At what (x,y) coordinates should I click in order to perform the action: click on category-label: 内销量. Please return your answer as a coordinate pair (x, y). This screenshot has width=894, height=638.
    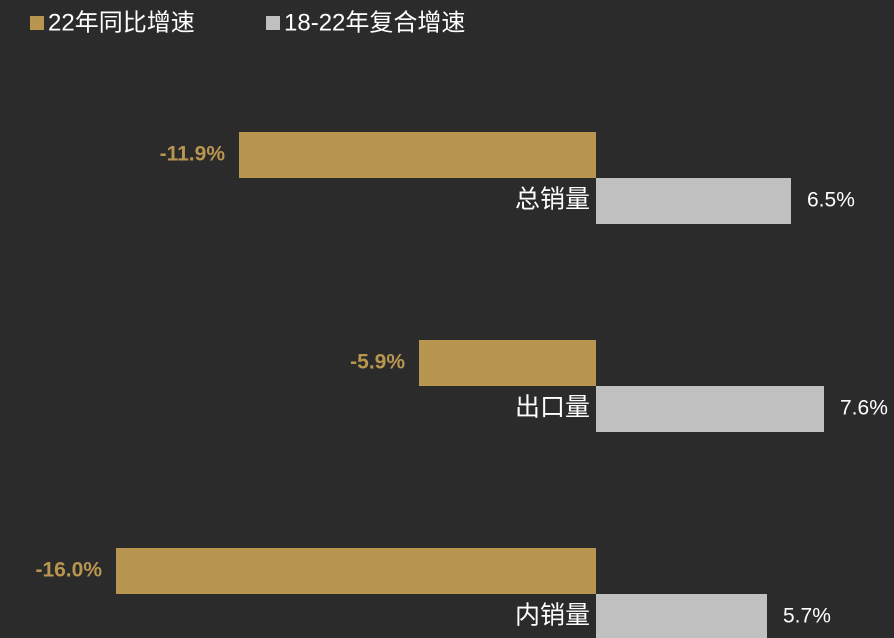
    Looking at the image, I should click on (552, 616).